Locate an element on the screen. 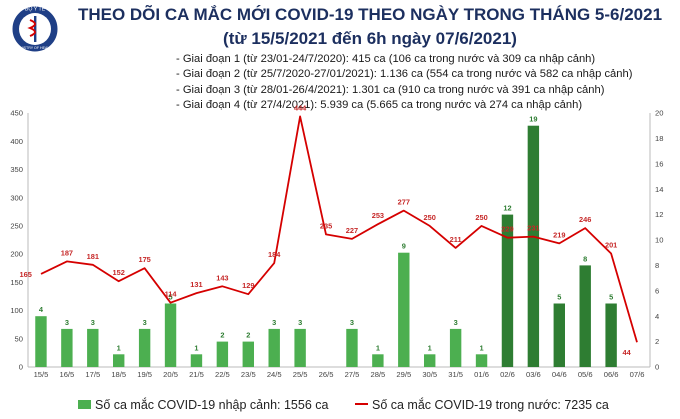  x-tick-label: 19/5 is located at coordinates (144, 374).